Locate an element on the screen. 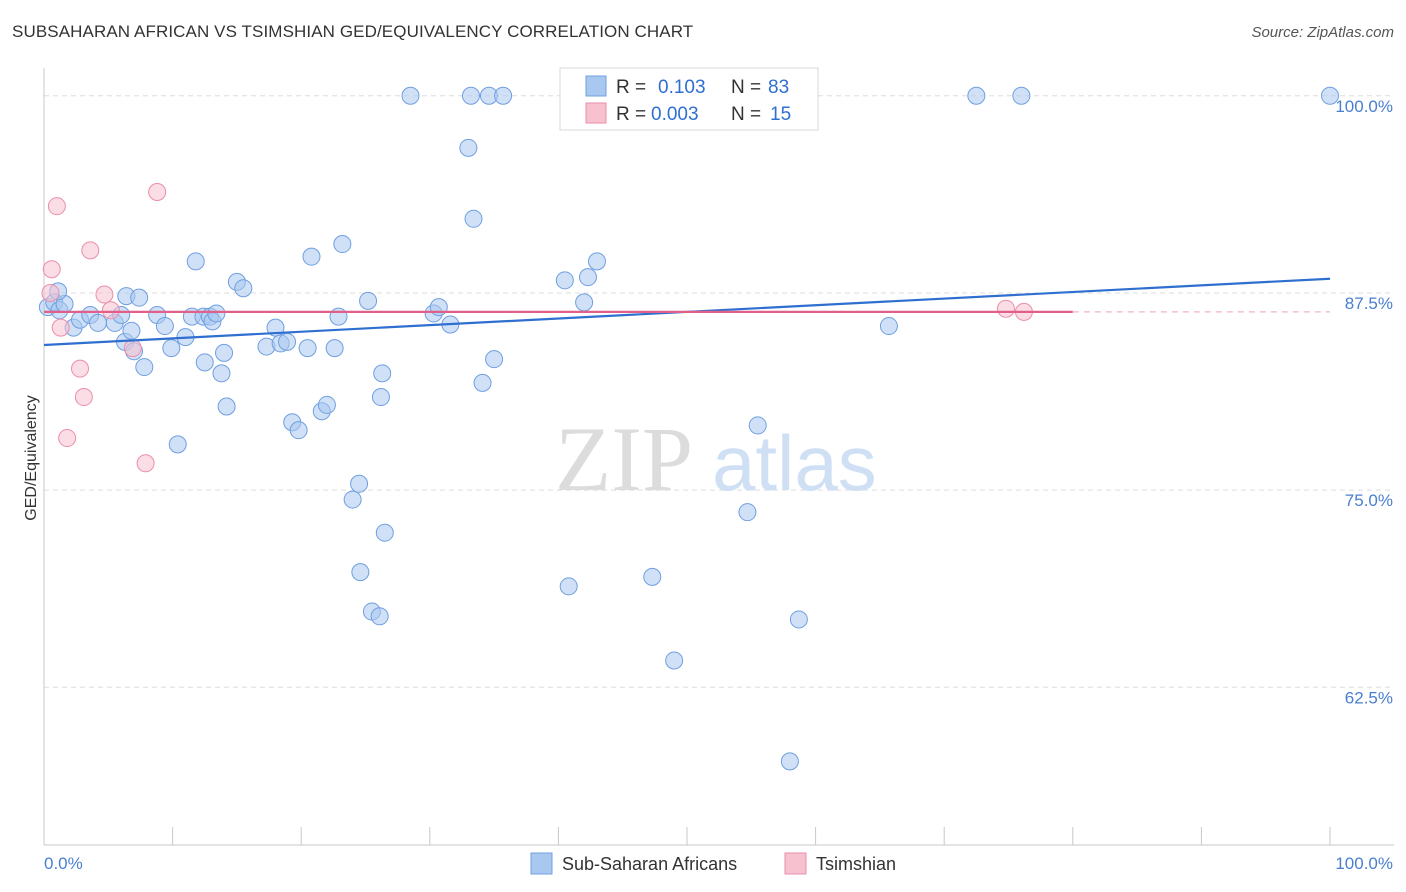 The height and width of the screenshot is (892, 1406). legend-swatch-subsaharan is located at coordinates (596, 86).